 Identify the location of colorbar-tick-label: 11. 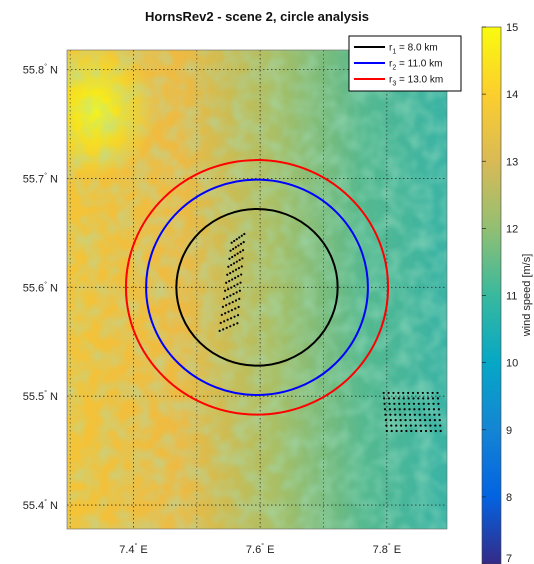
(511, 297).